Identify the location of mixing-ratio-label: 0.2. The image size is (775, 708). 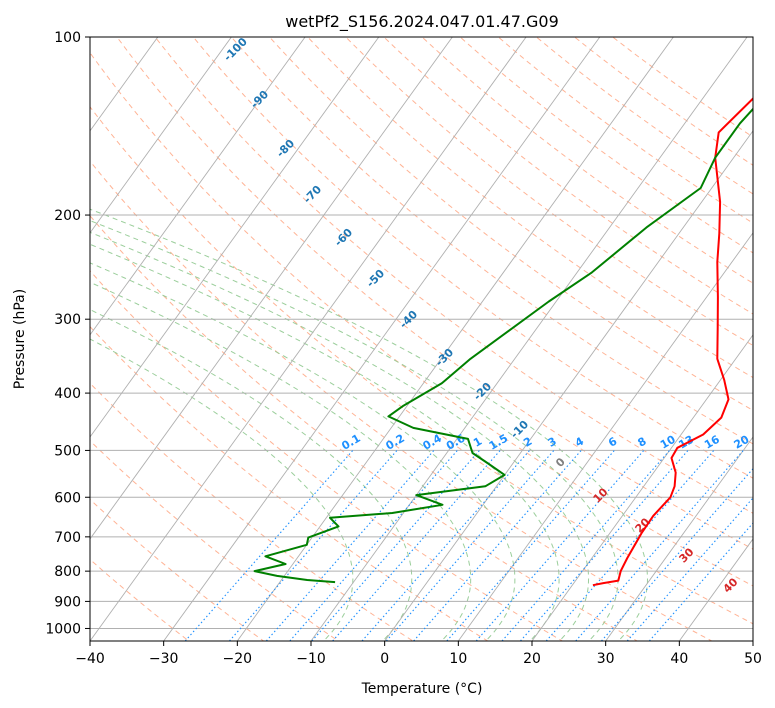
(395, 442).